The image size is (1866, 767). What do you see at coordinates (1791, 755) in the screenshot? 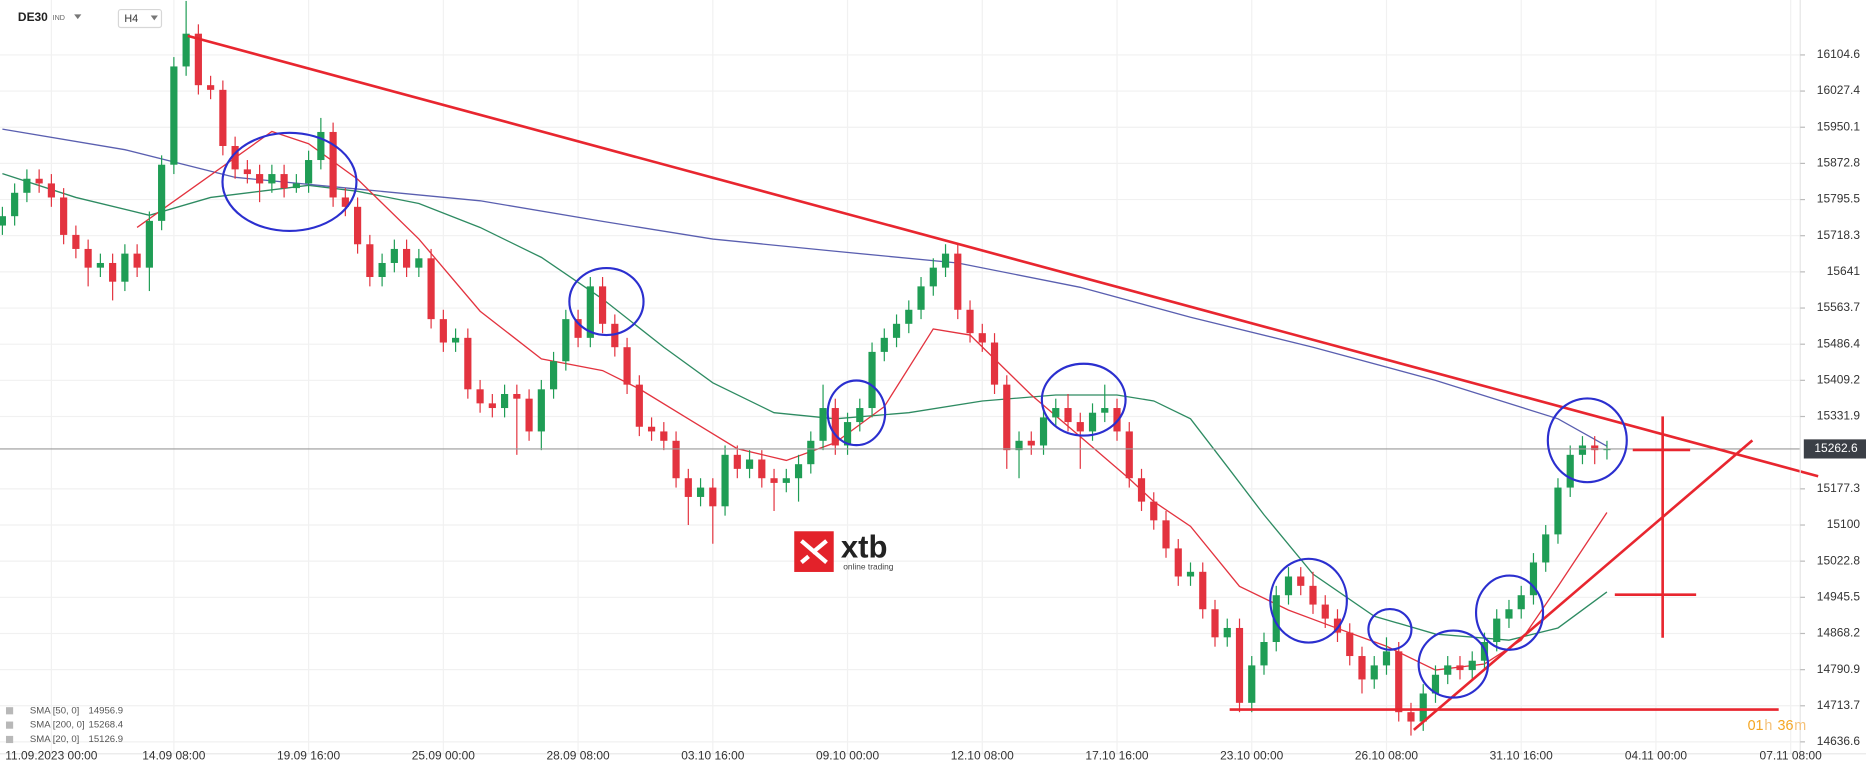
I see `x-tick-label: 07.11 08:00` at bounding box center [1791, 755].